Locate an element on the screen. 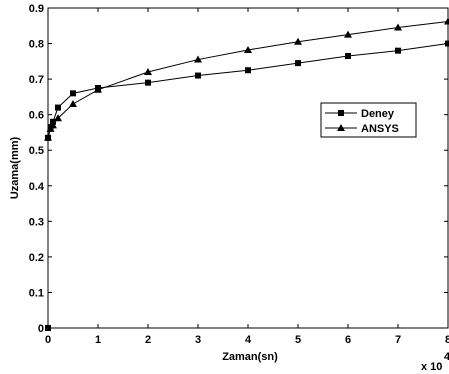  x-tick-label: 7 is located at coordinates (398, 340).